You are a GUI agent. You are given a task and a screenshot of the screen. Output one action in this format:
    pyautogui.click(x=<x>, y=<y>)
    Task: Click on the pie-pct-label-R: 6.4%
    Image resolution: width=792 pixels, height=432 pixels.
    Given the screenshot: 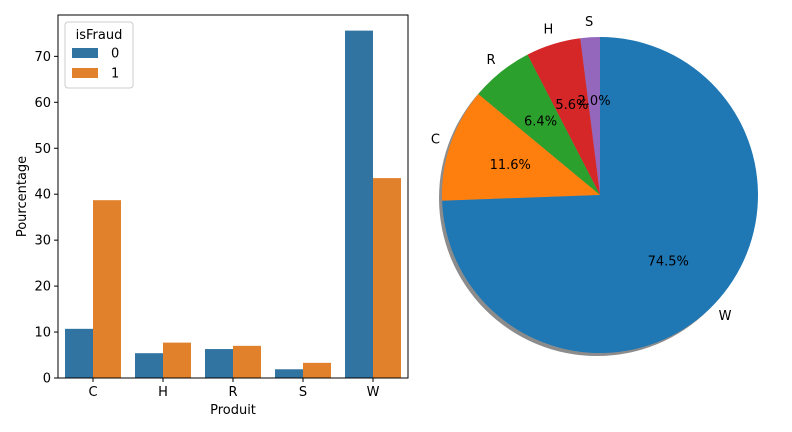 What is the action you would take?
    pyautogui.click(x=540, y=122)
    